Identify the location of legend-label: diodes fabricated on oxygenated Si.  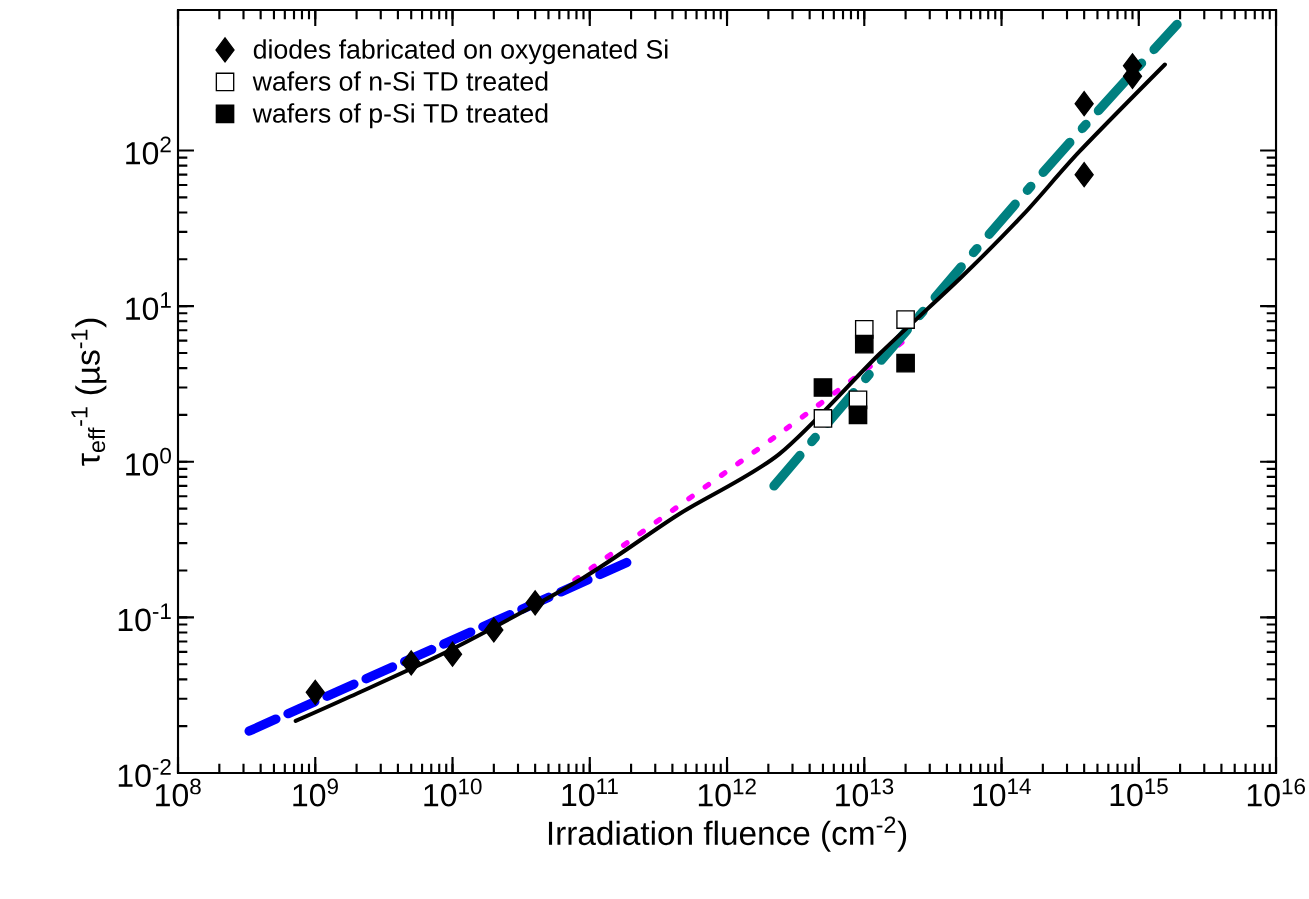
(460, 52).